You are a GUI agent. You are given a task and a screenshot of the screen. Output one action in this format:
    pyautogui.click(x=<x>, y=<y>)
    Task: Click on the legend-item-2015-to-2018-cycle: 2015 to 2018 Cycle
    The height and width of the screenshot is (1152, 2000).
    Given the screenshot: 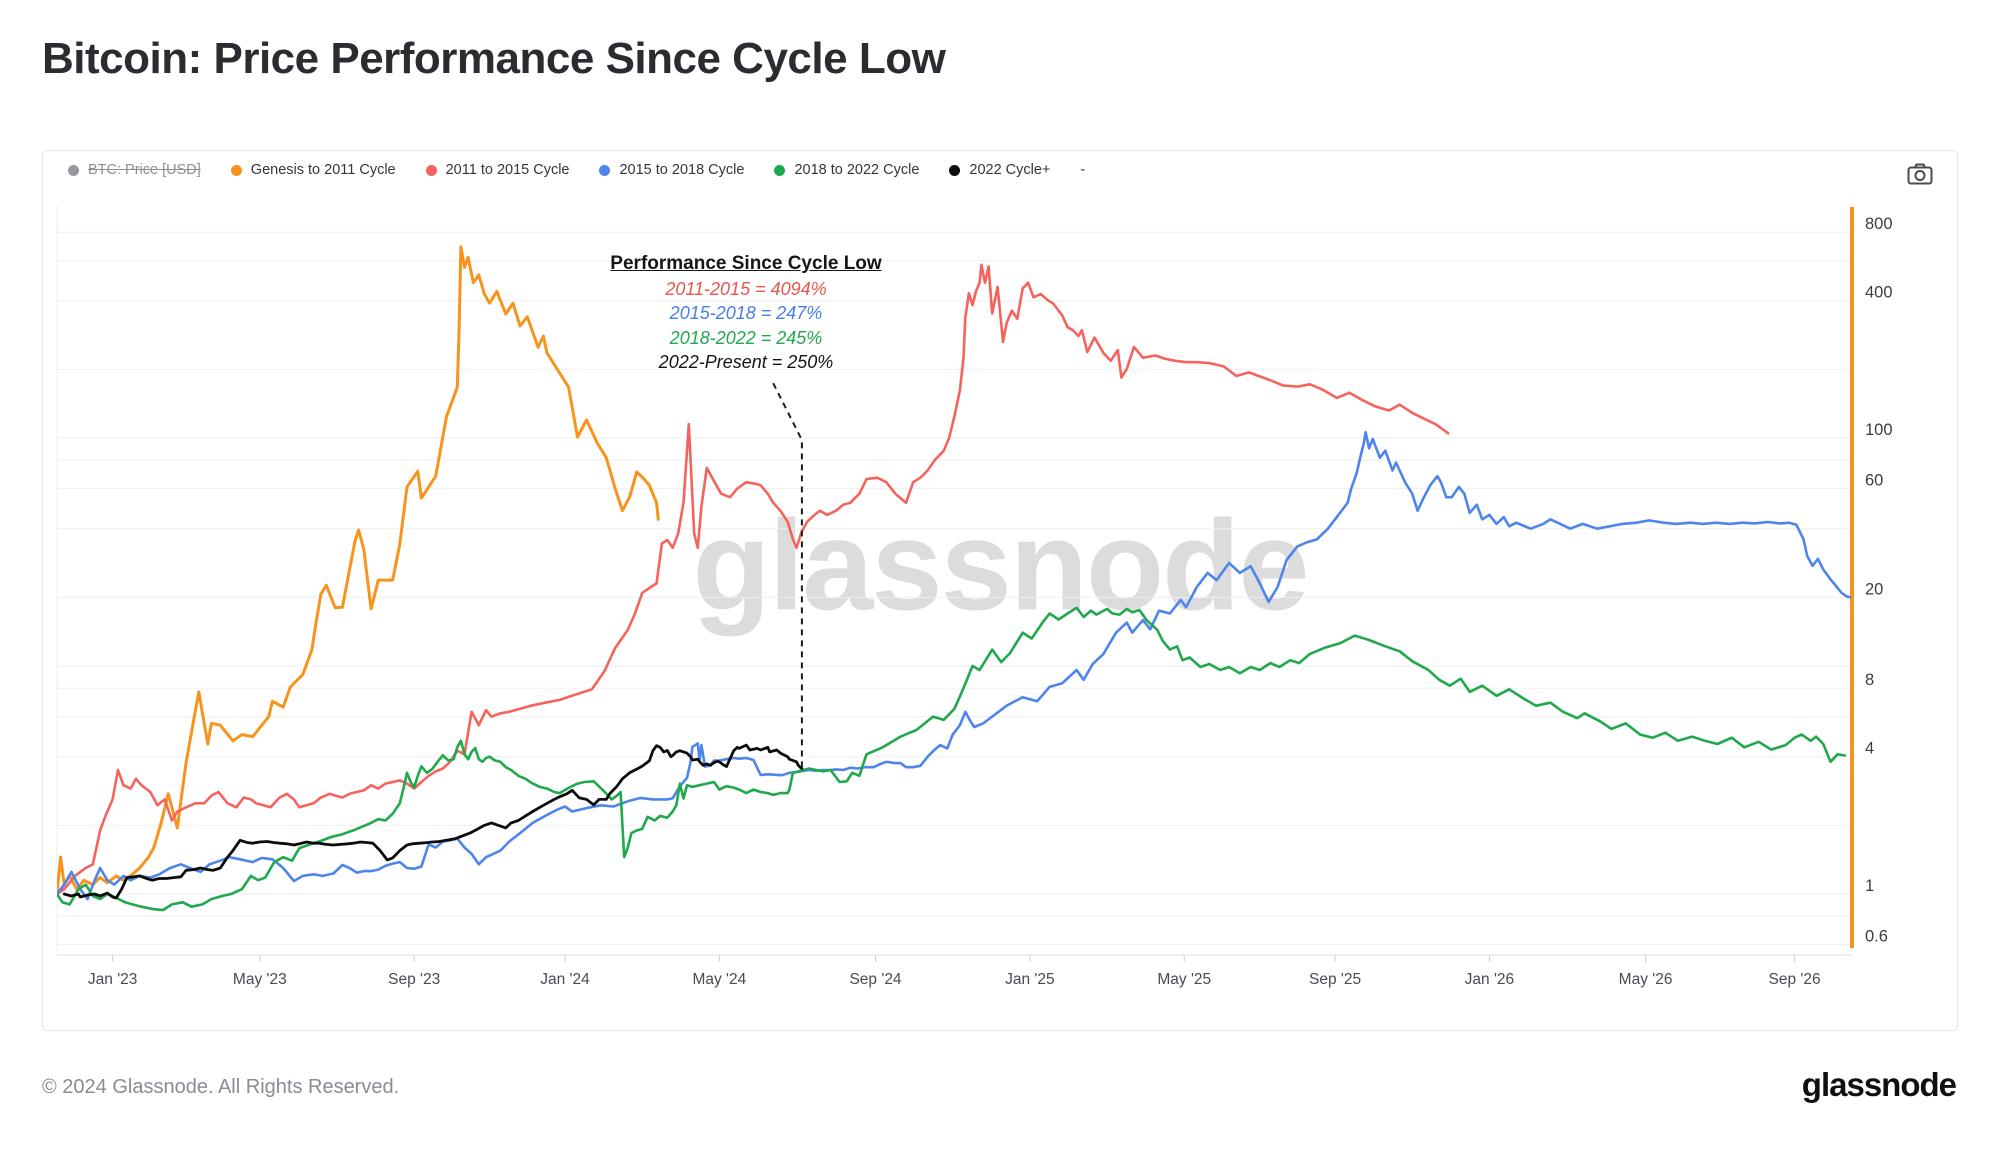 What is the action you would take?
    pyautogui.click(x=671, y=170)
    